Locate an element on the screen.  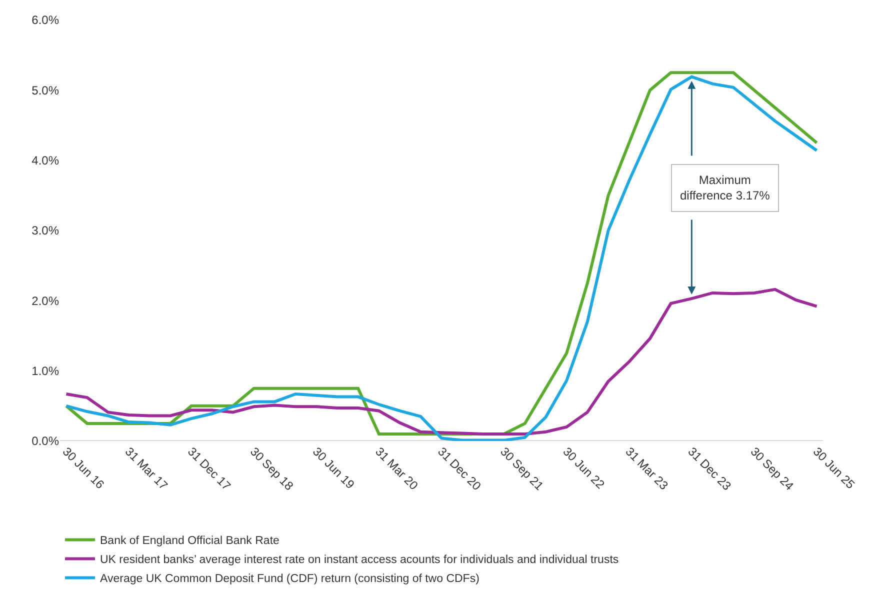
legend-label: UK resident banks’ average interest rate on instant access acounts for individuals and individual trusts is located at coordinates (359, 560).